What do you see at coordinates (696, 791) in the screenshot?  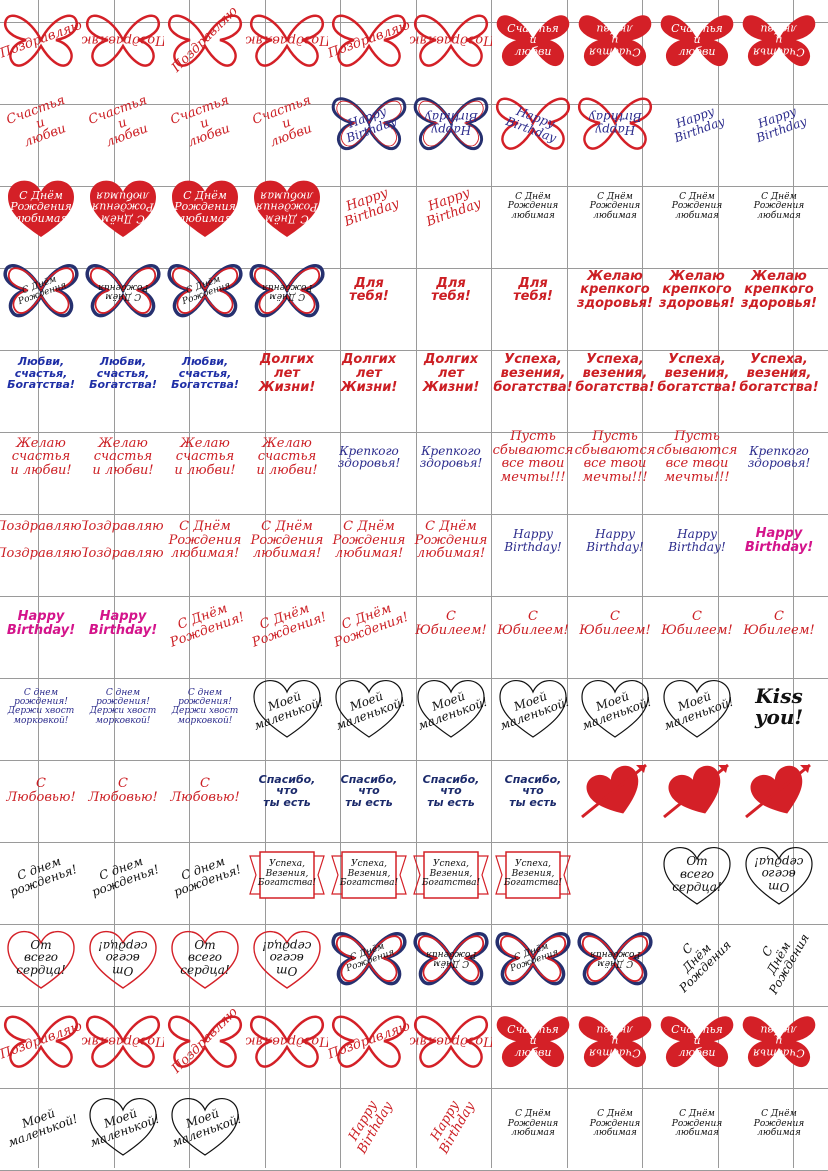 I see `heart-with-arrow-icon` at bounding box center [696, 791].